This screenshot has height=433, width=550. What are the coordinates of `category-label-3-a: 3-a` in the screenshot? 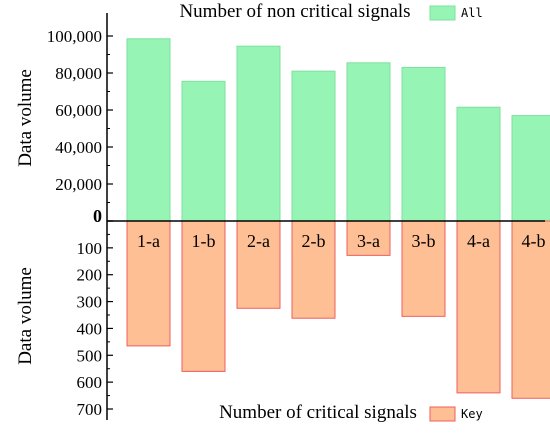 It's located at (368, 241).